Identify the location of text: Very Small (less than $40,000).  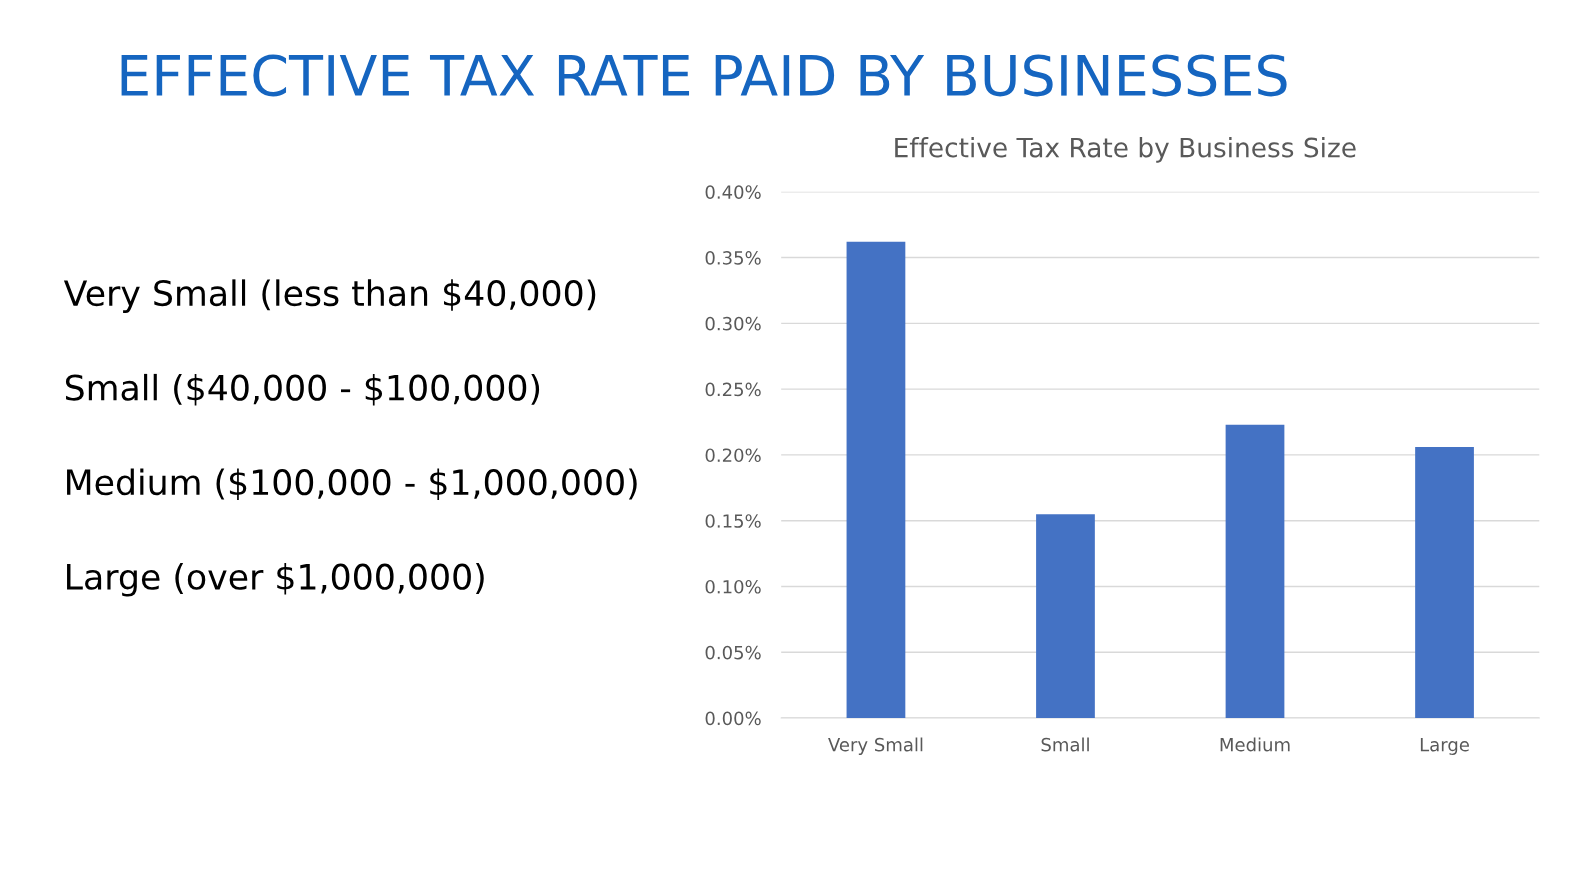
(329, 296).